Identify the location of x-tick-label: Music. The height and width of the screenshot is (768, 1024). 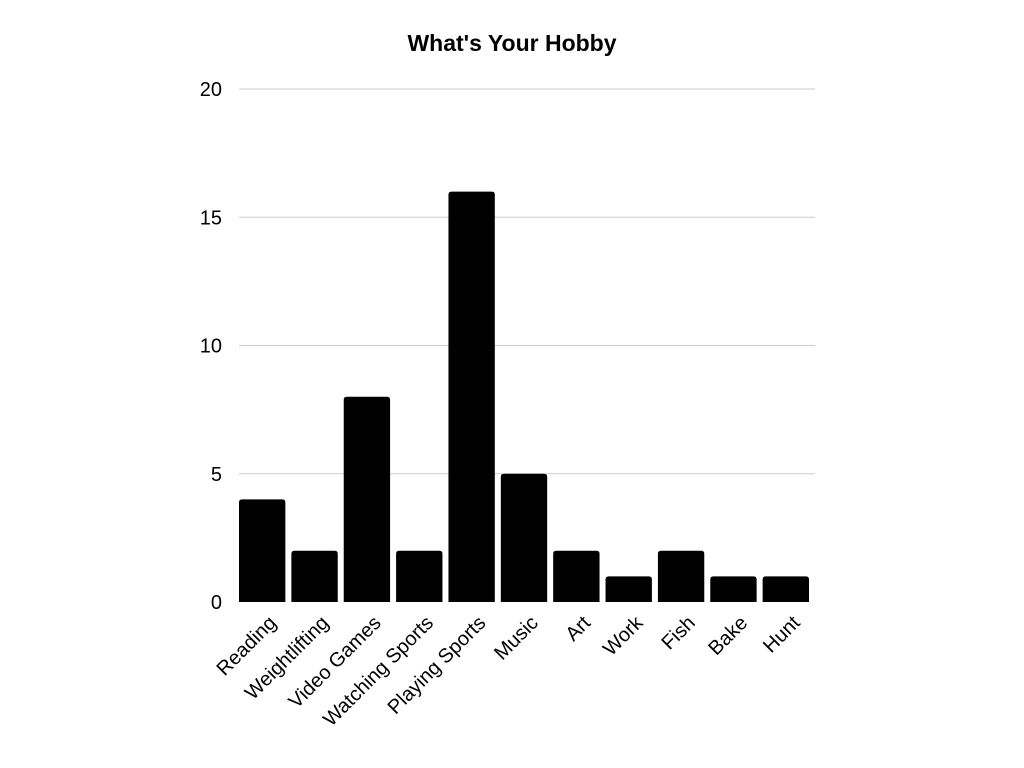
(516, 638).